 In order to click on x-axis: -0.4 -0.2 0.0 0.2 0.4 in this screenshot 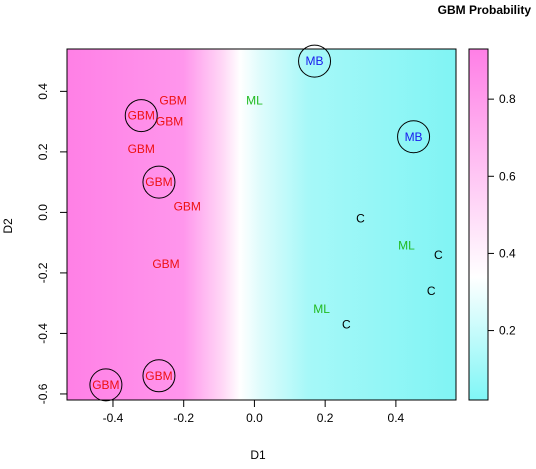, I will do `click(254, 412)`.